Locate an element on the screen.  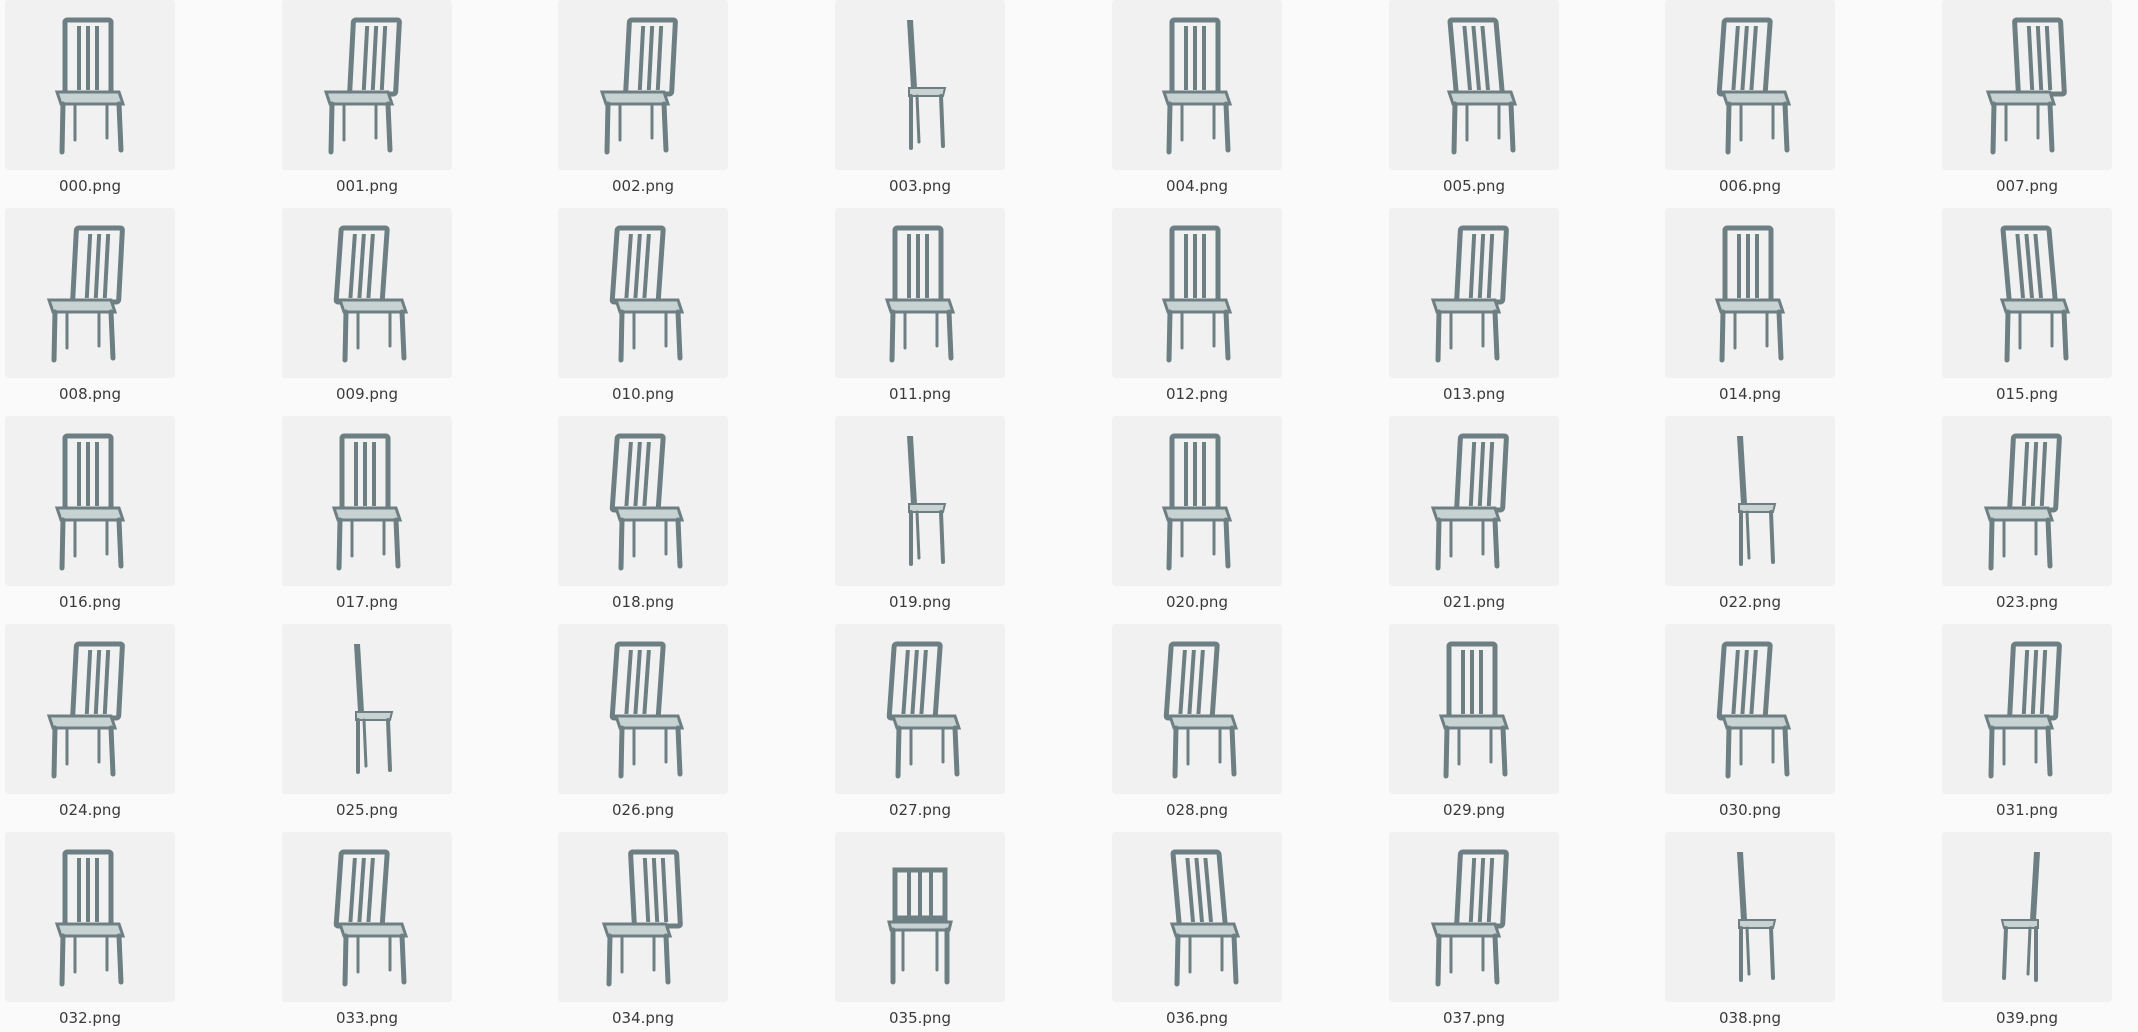
file-name-label: 001.png is located at coordinates (367, 186).